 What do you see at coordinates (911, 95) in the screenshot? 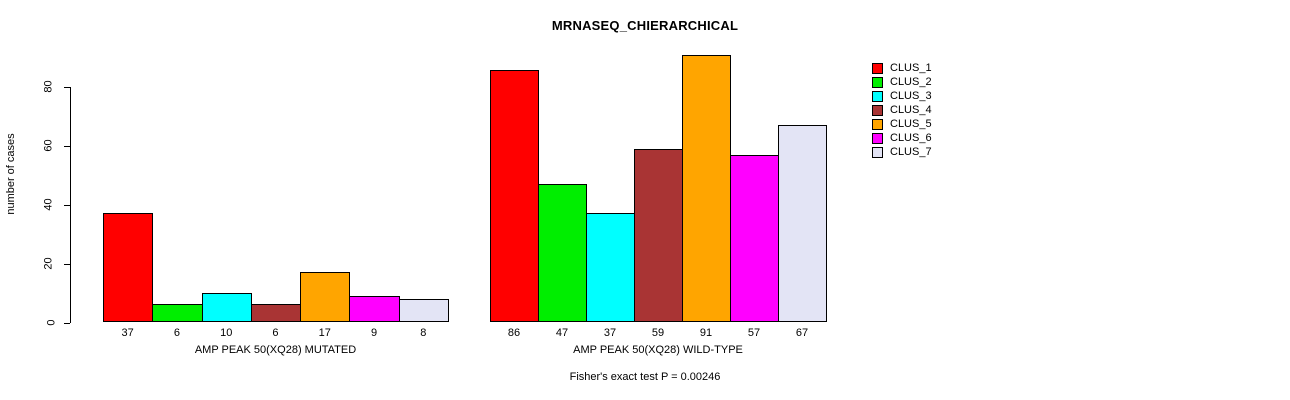
I see `legend-item-label: CLUS_3` at bounding box center [911, 95].